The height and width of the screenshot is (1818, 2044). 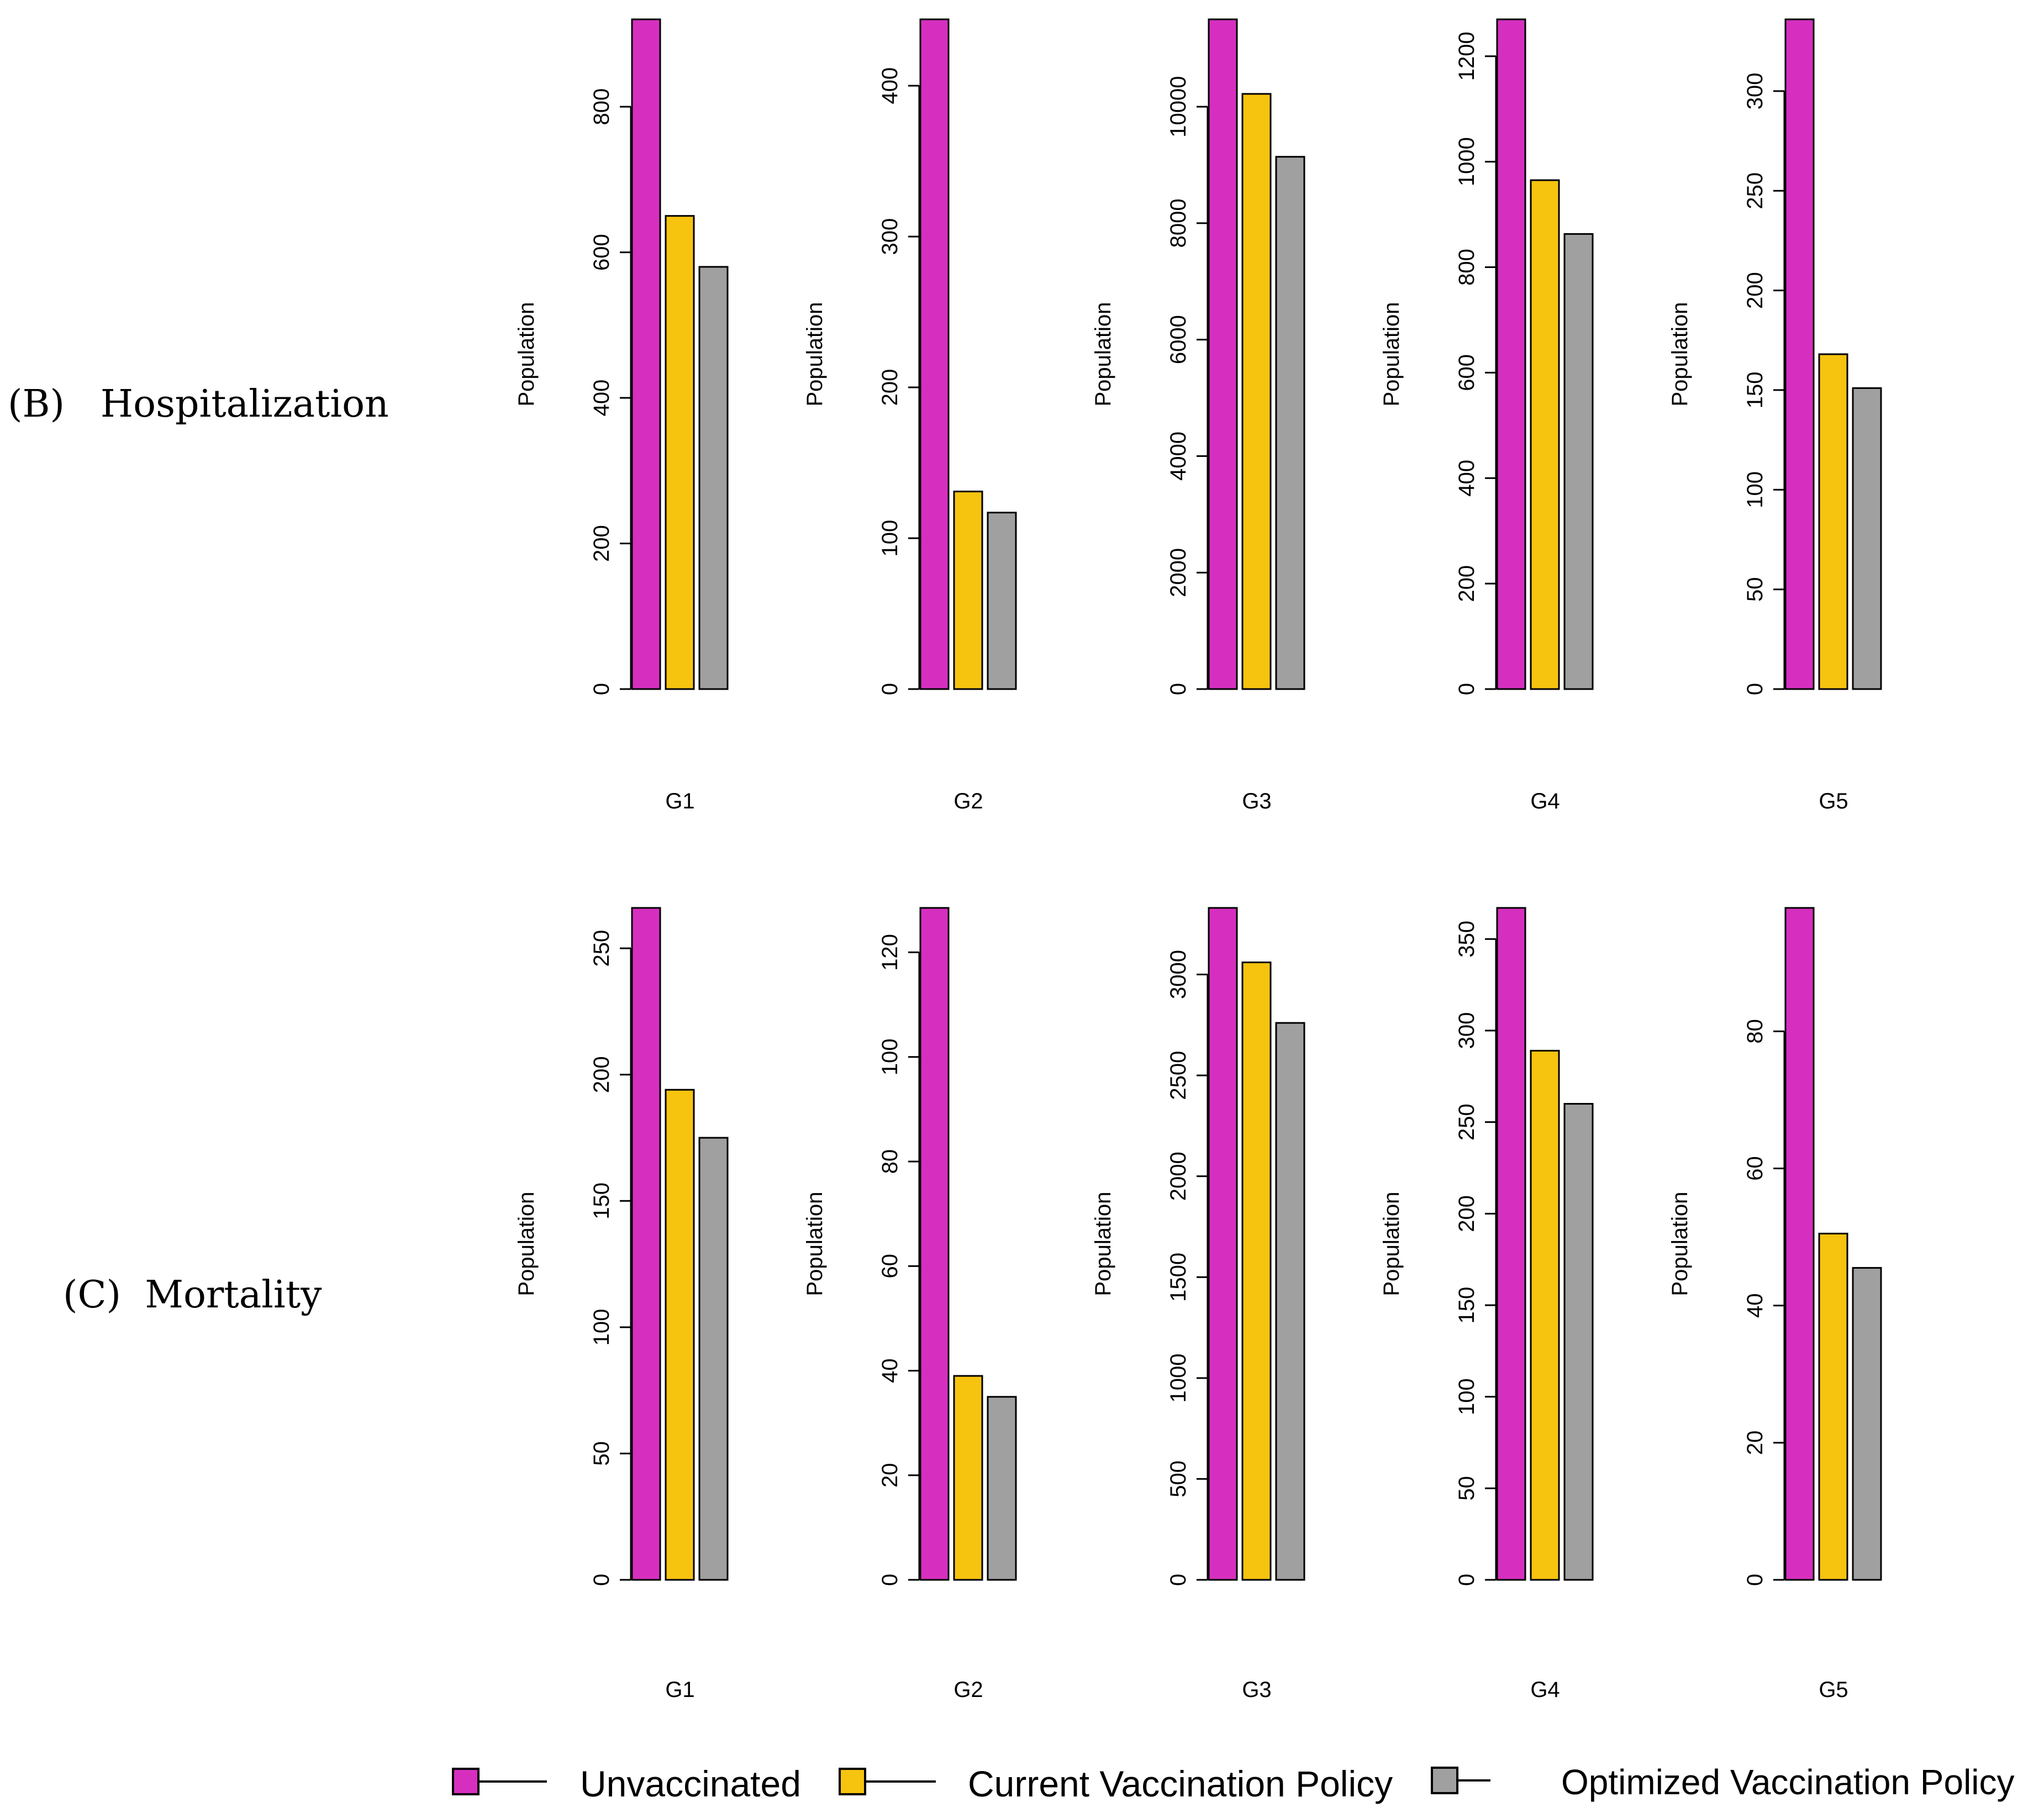 I want to click on chart-panel-1-4: 0 20 40 60 80 Population G5, so click(x=1775, y=1305).